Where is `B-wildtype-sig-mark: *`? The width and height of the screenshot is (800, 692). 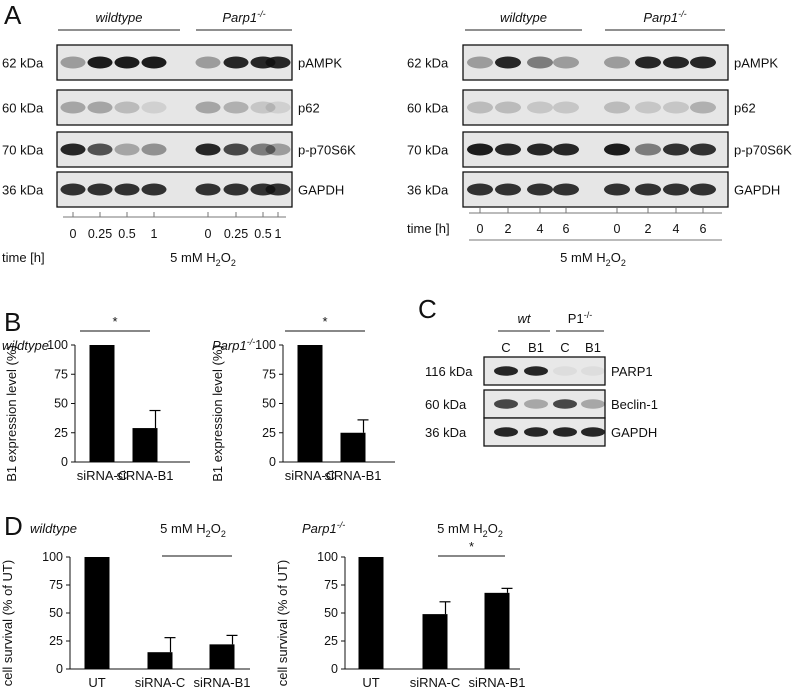
B-wildtype-sig-mark: * is located at coordinates (114, 321).